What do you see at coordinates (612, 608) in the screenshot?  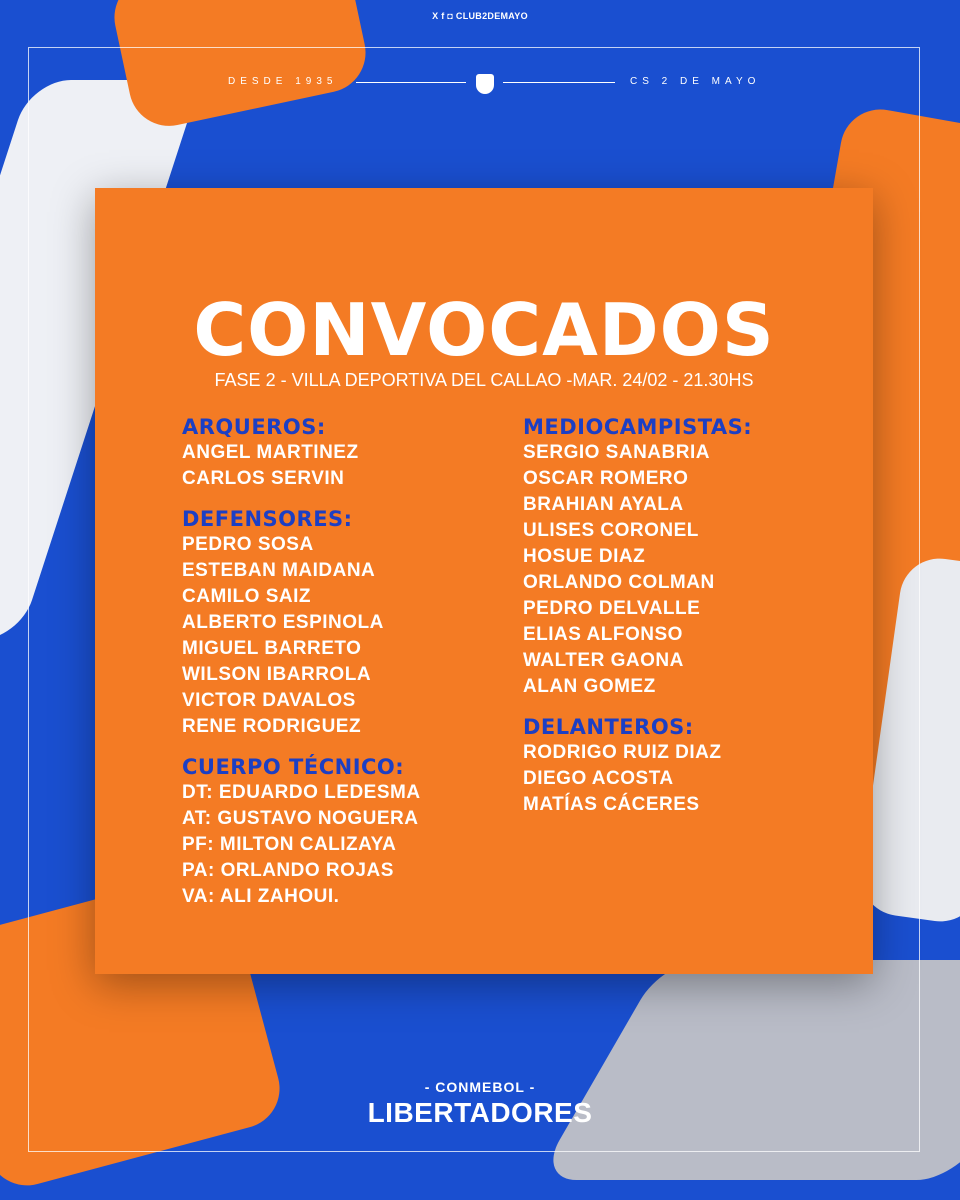 I see `player: PEDRO DELVALLE` at bounding box center [612, 608].